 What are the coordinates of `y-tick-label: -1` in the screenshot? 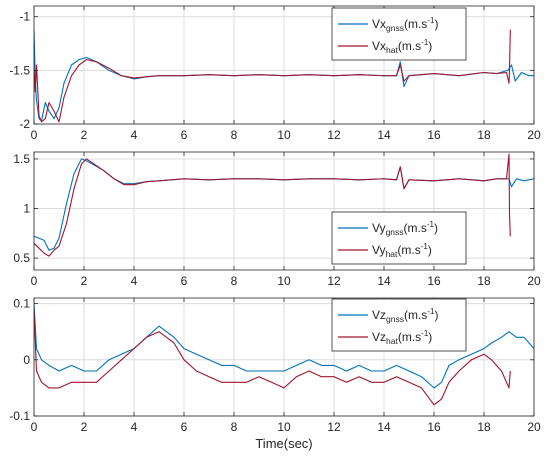 It's located at (24, 17).